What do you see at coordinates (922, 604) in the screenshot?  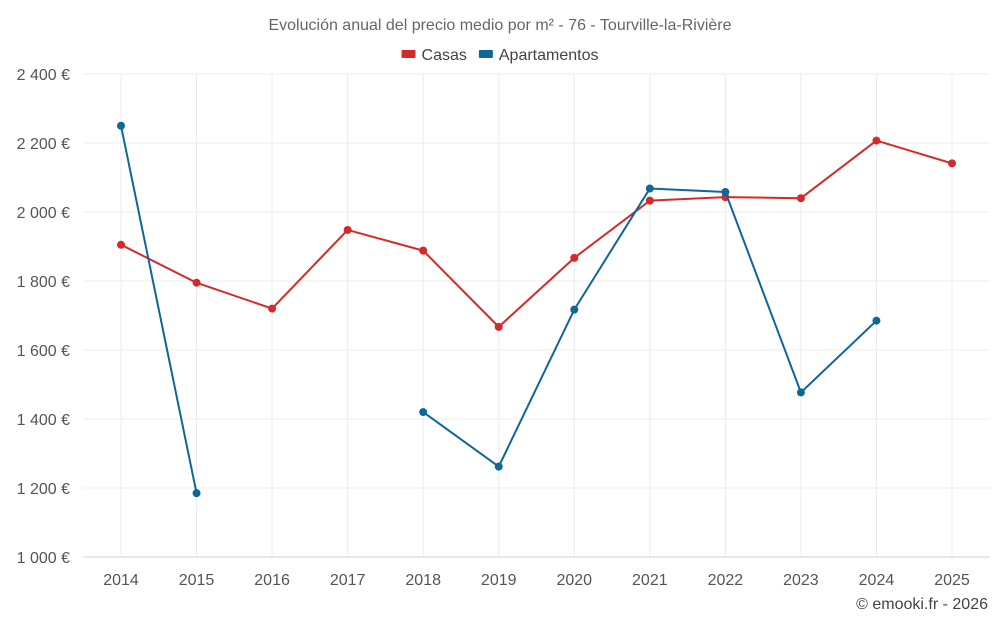 I see `credit-text: © emooki.fr - 2026` at bounding box center [922, 604].